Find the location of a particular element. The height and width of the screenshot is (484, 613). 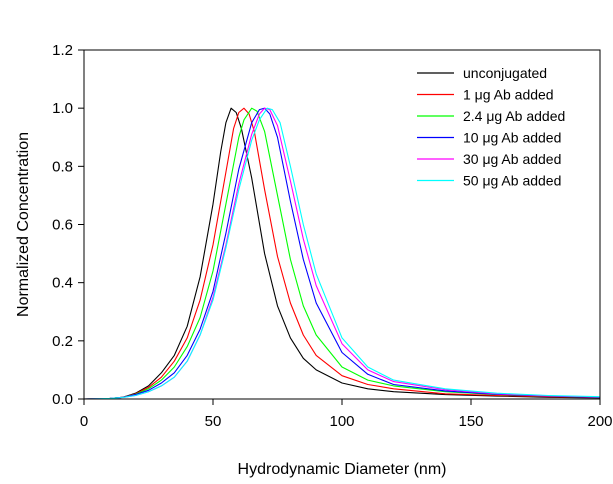

legend-label: 2.4 μg Ab added is located at coordinates (514, 116).